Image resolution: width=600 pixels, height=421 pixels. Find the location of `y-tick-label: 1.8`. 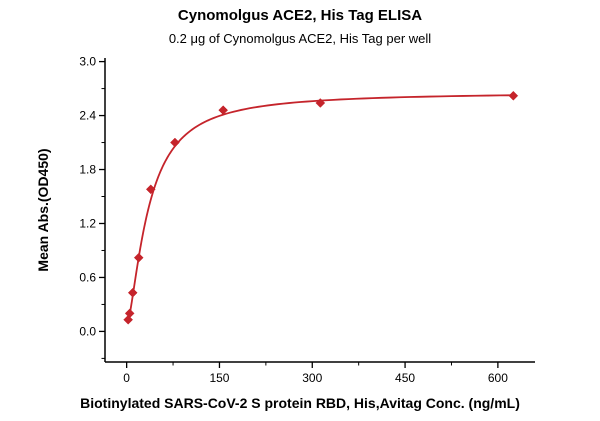

y-tick-label: 1.8 is located at coordinates (87, 170).